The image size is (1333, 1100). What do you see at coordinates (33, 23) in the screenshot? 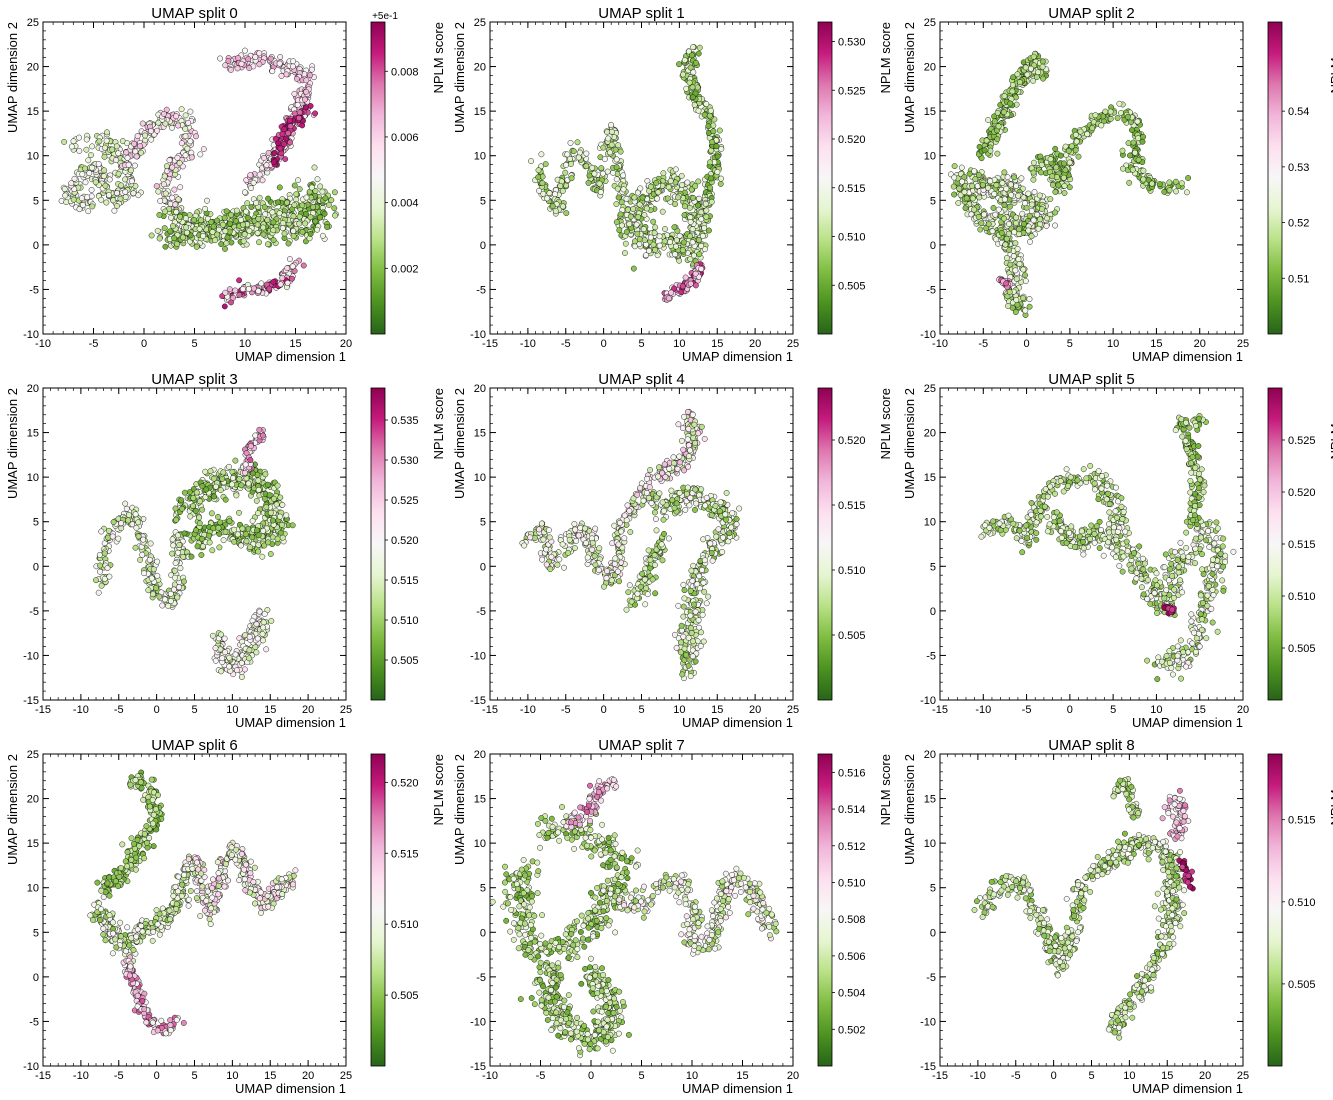
I see `y-tick-label: 25` at bounding box center [33, 23].